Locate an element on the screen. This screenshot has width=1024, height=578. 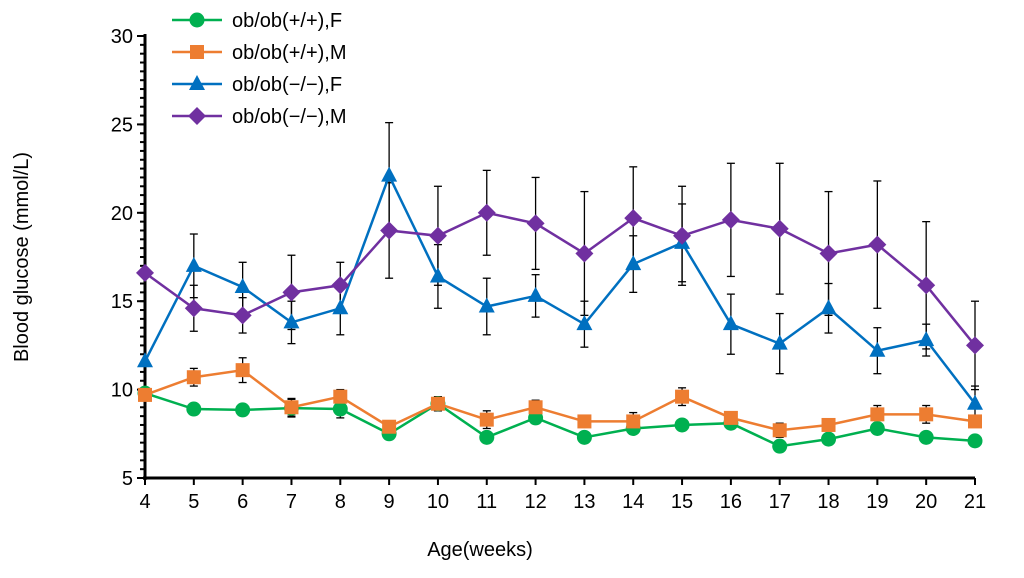
x-tick-label: 11 is located at coordinates (486, 502).